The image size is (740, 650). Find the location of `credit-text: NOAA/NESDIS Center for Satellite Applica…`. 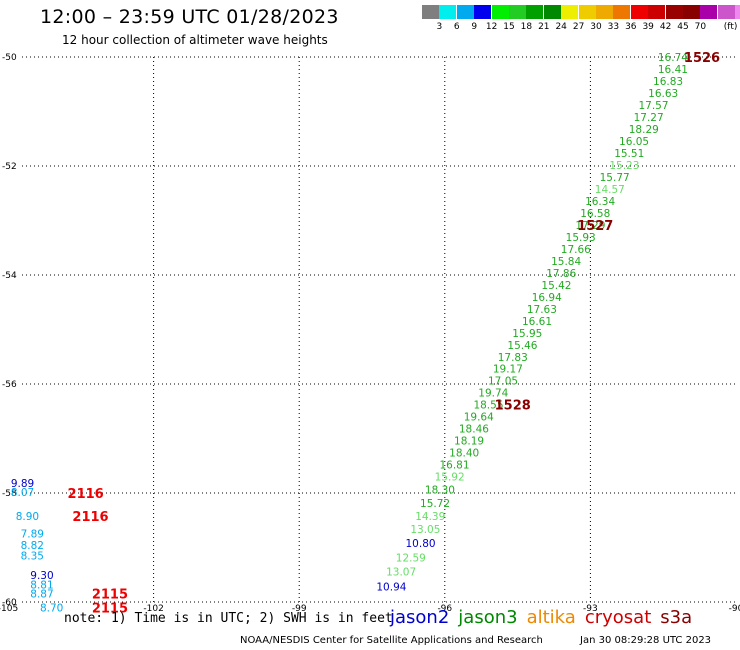

credit-text: NOAA/NESDIS Center for Satellite Applica… is located at coordinates (391, 640).